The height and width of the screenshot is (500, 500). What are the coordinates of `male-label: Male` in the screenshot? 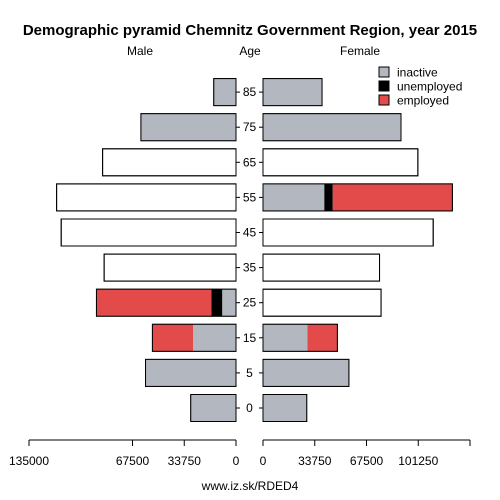 It's located at (140, 51).